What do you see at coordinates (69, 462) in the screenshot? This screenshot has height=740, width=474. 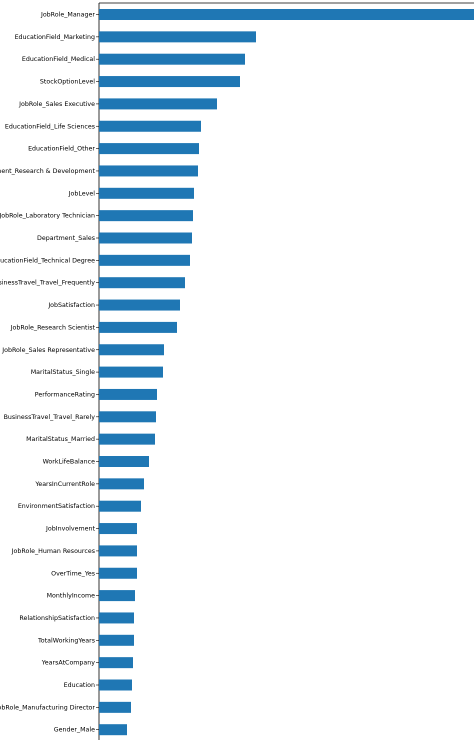 I see `y-tick-label: WorkLifeBalance` at bounding box center [69, 462].